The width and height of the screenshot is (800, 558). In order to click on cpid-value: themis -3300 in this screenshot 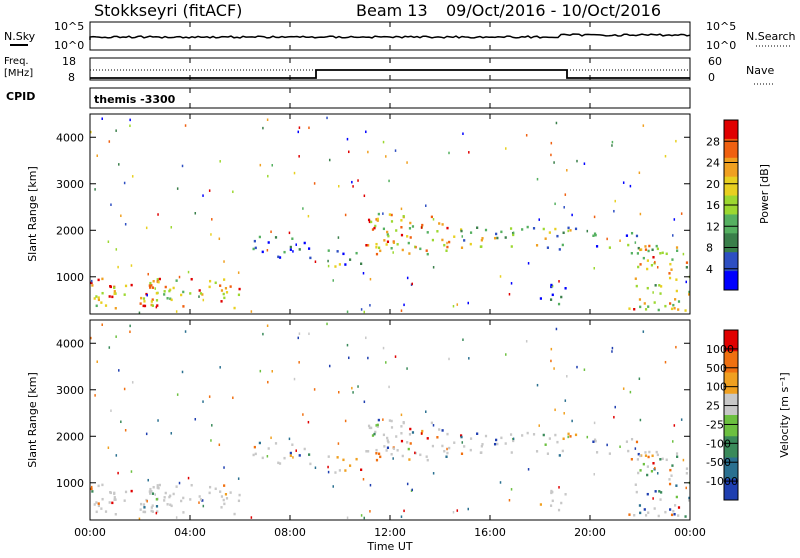, I will do `click(135, 99)`.